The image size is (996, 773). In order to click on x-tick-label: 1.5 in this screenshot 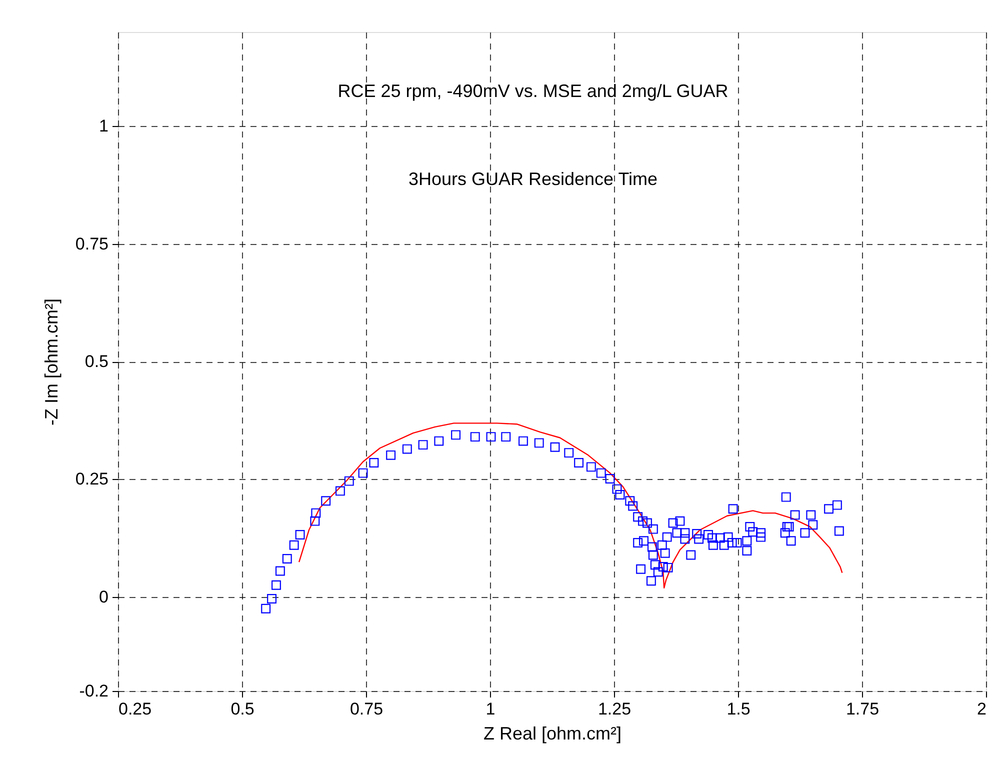, I will do `click(738, 709)`.